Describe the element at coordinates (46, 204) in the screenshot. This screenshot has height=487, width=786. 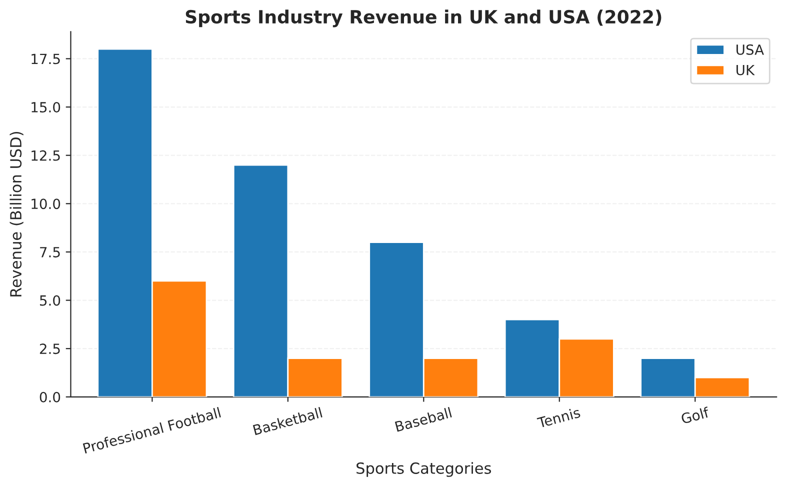
I see `y-tick-label: 10.0` at that location.